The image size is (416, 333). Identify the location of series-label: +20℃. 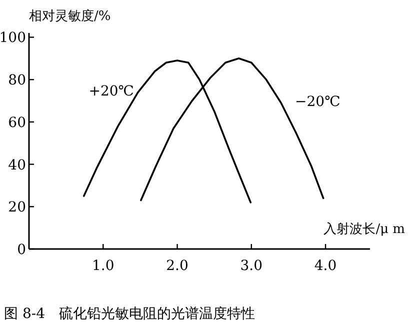
(111, 91).